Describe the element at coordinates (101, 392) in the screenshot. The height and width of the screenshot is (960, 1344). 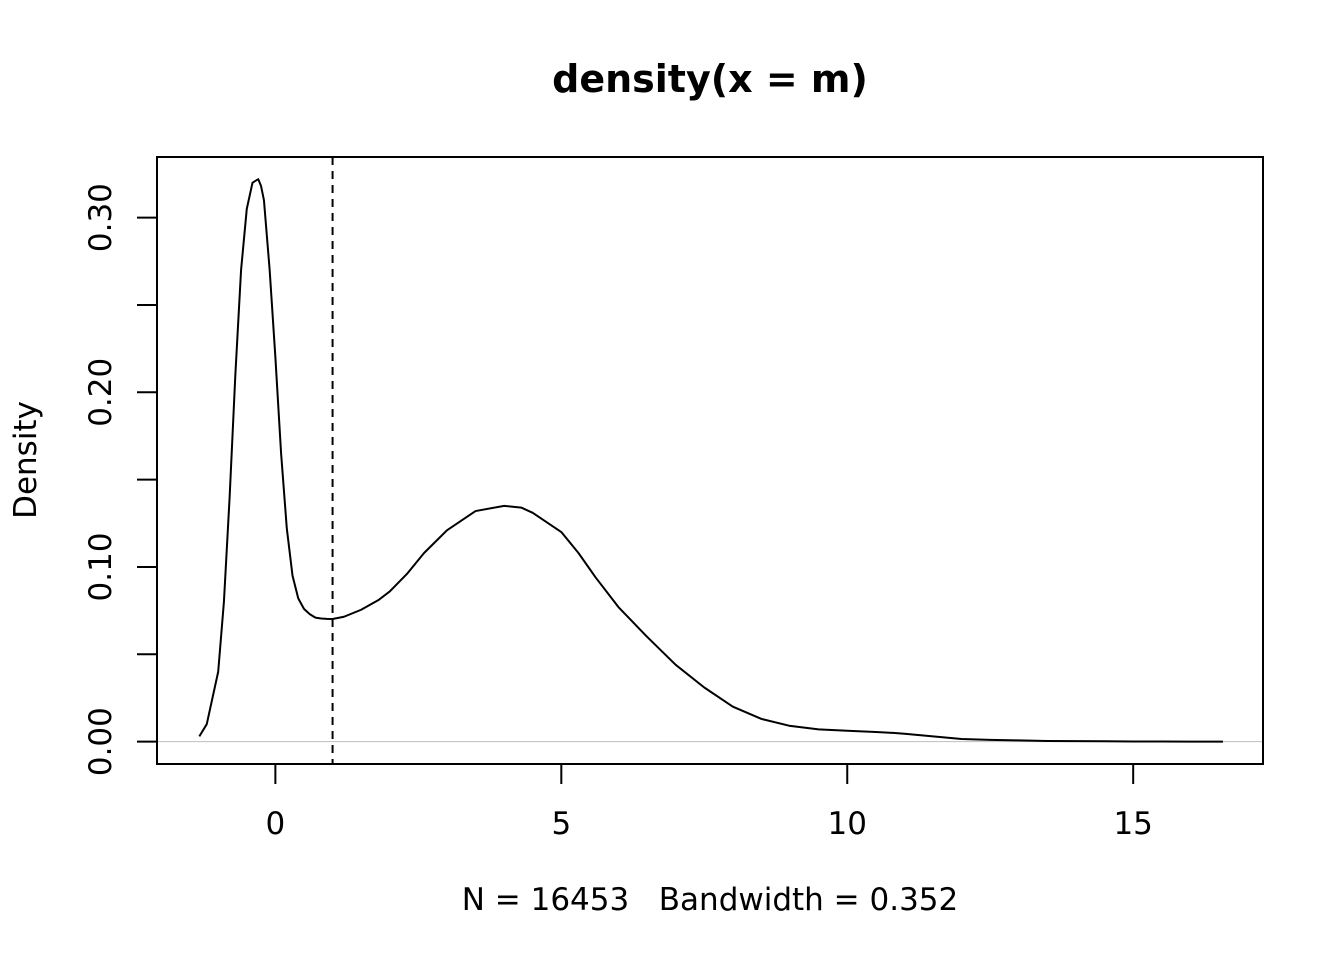
I see `y-tick-label: 0.20` at that location.